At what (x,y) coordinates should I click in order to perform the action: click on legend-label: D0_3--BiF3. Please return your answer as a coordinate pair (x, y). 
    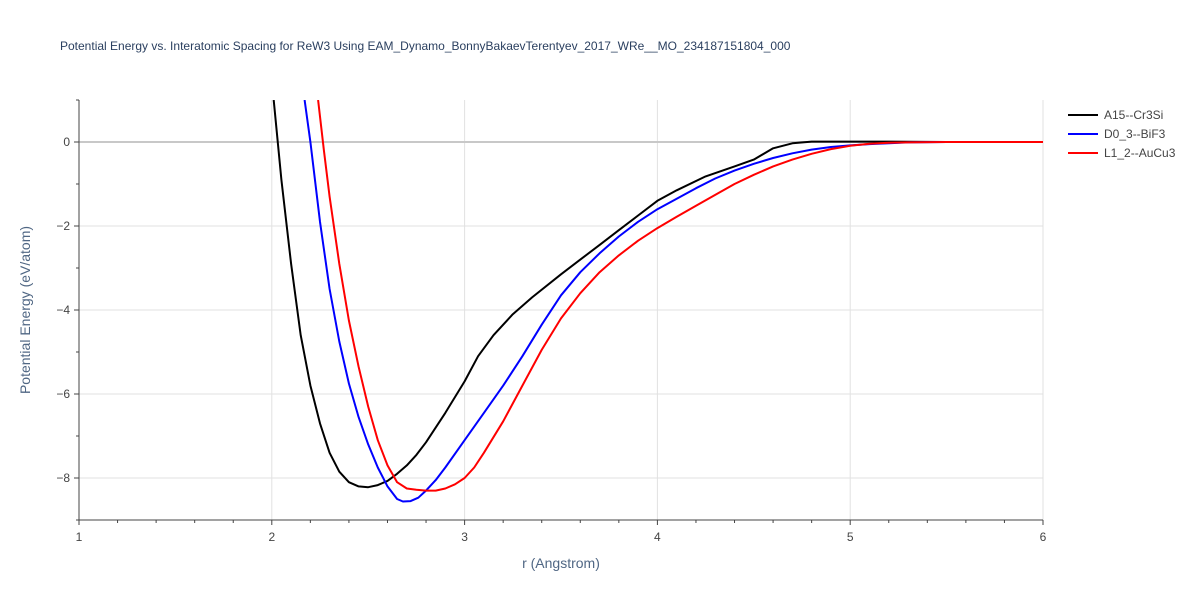
    Looking at the image, I should click on (1135, 134).